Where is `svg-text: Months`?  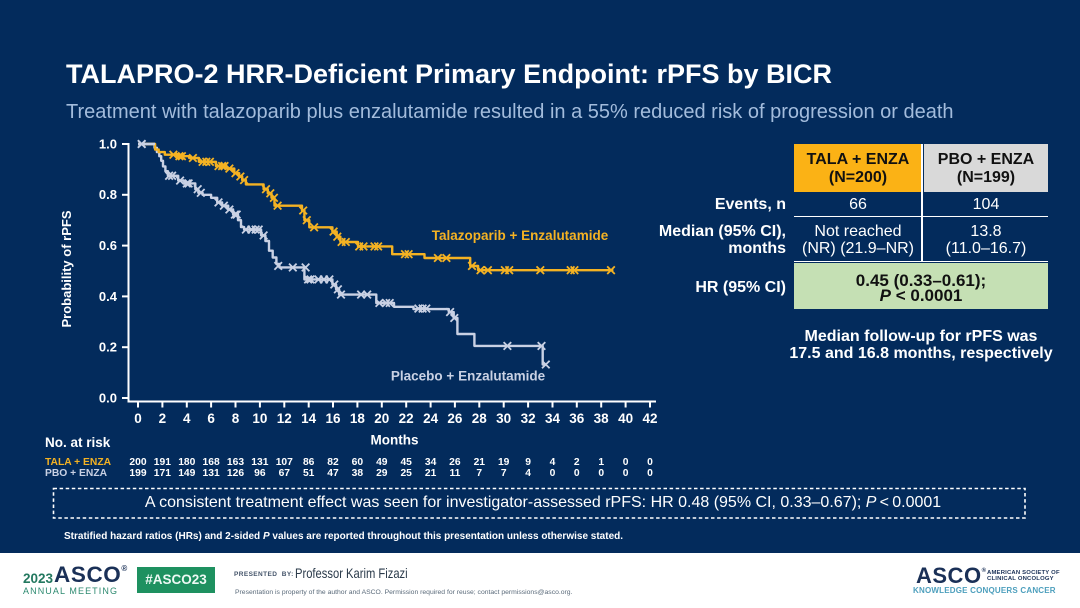
svg-text: Months is located at coordinates (395, 440).